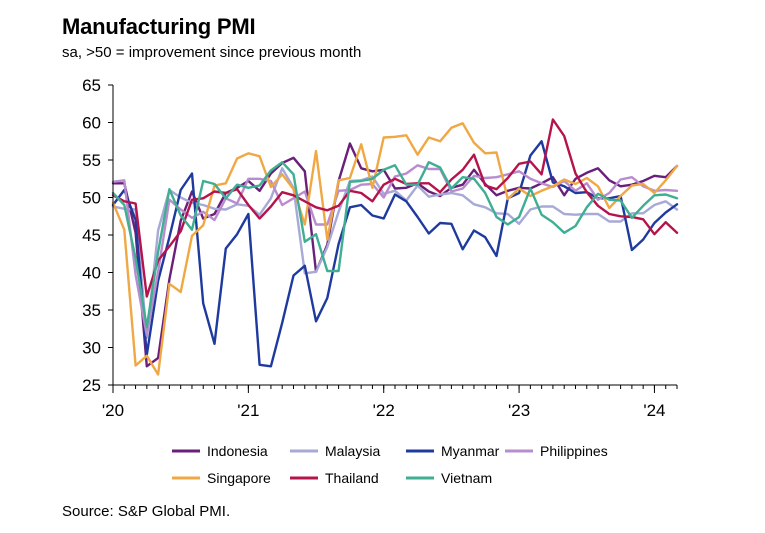  Describe the element at coordinates (91, 348) in the screenshot. I see `y-tick-label: 30` at that location.